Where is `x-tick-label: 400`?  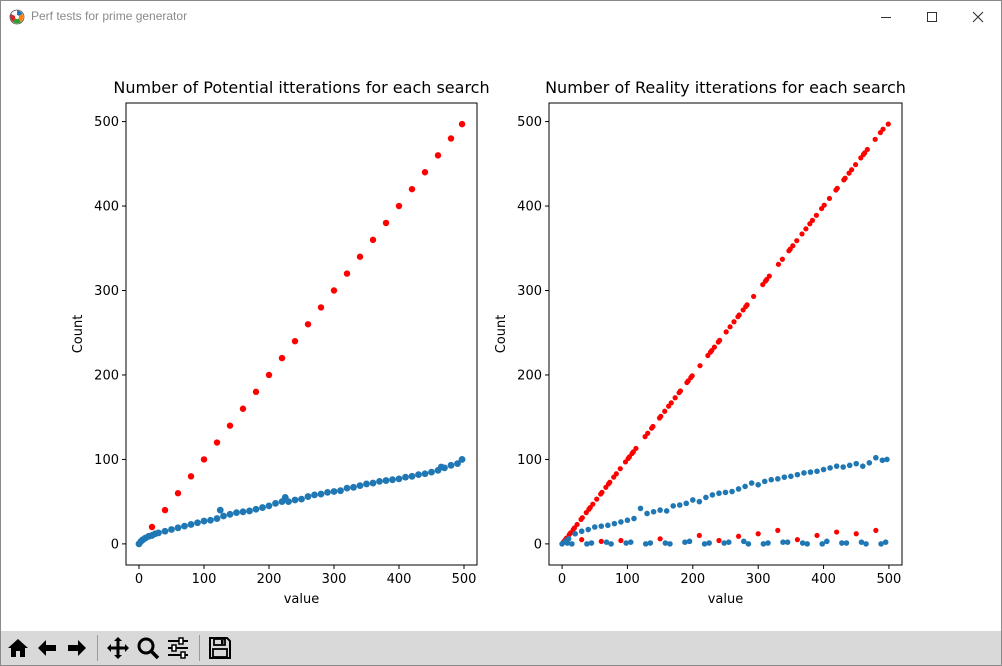 x-tick-label: 400 is located at coordinates (823, 579).